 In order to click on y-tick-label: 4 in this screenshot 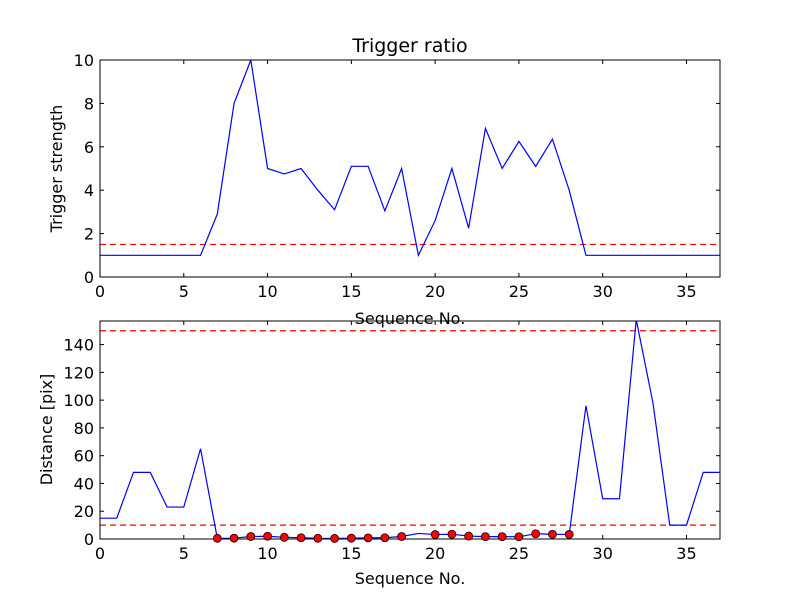, I will do `click(89, 190)`.